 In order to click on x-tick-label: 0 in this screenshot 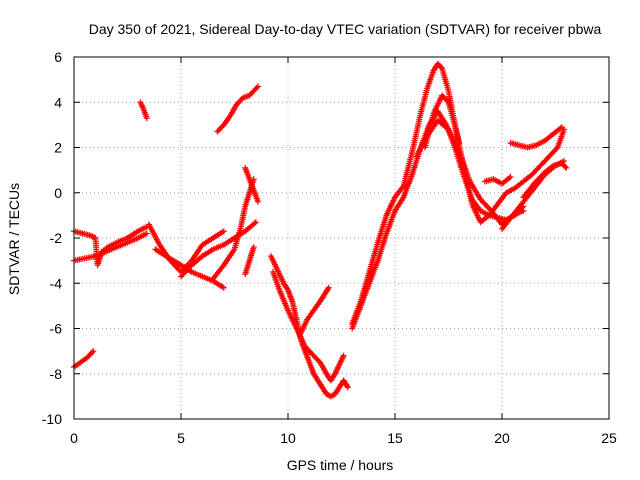, I will do `click(74, 438)`.